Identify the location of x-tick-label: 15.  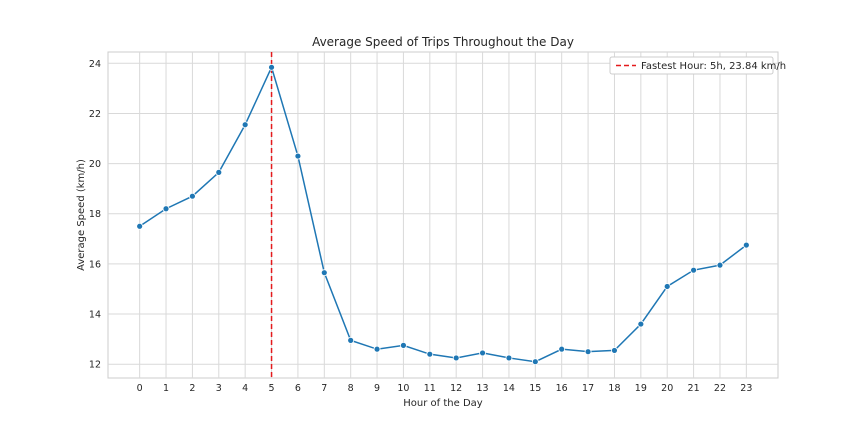
(535, 388).